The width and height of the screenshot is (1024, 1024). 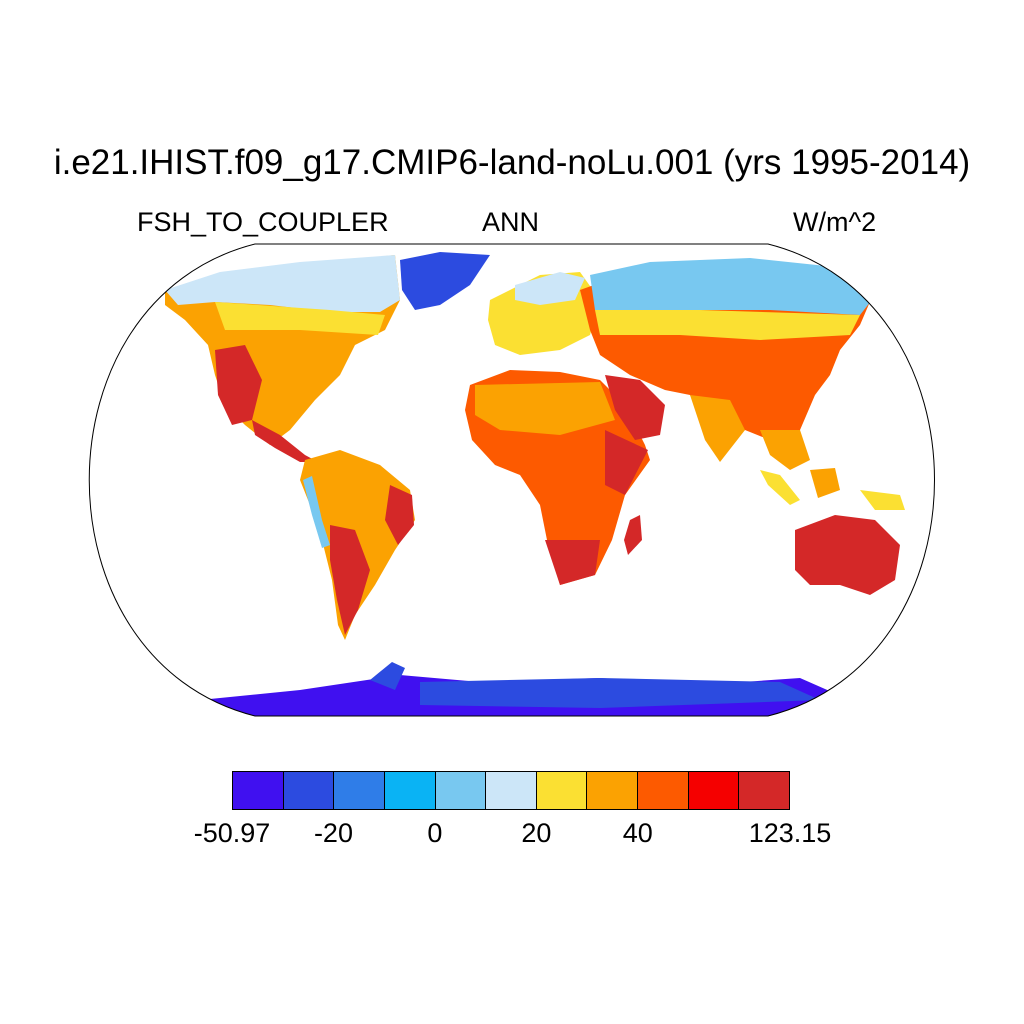 I want to click on greenland, so click(x=445, y=281).